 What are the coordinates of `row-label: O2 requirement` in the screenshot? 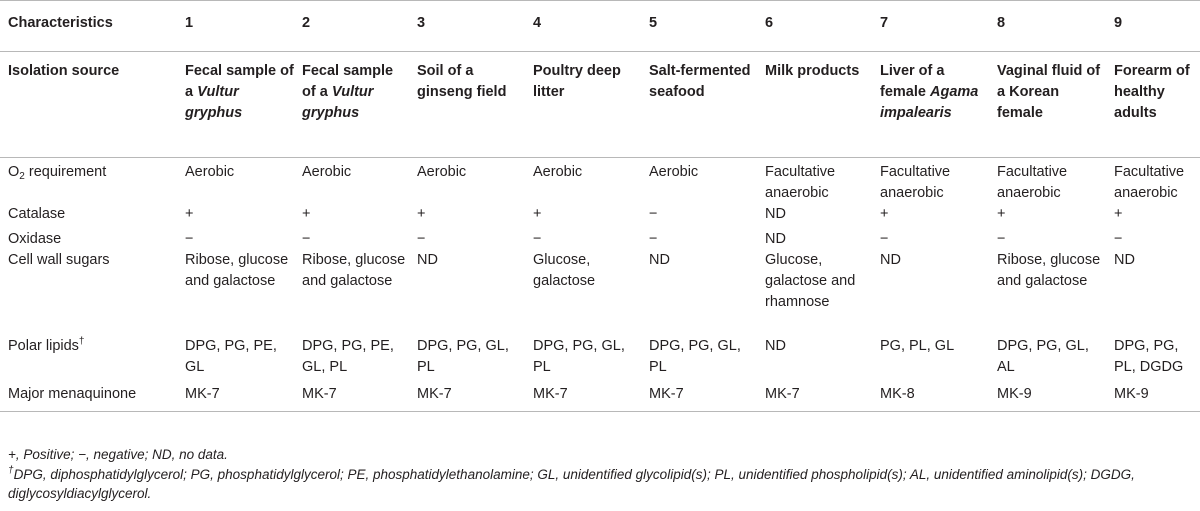 It's located at (88, 180).